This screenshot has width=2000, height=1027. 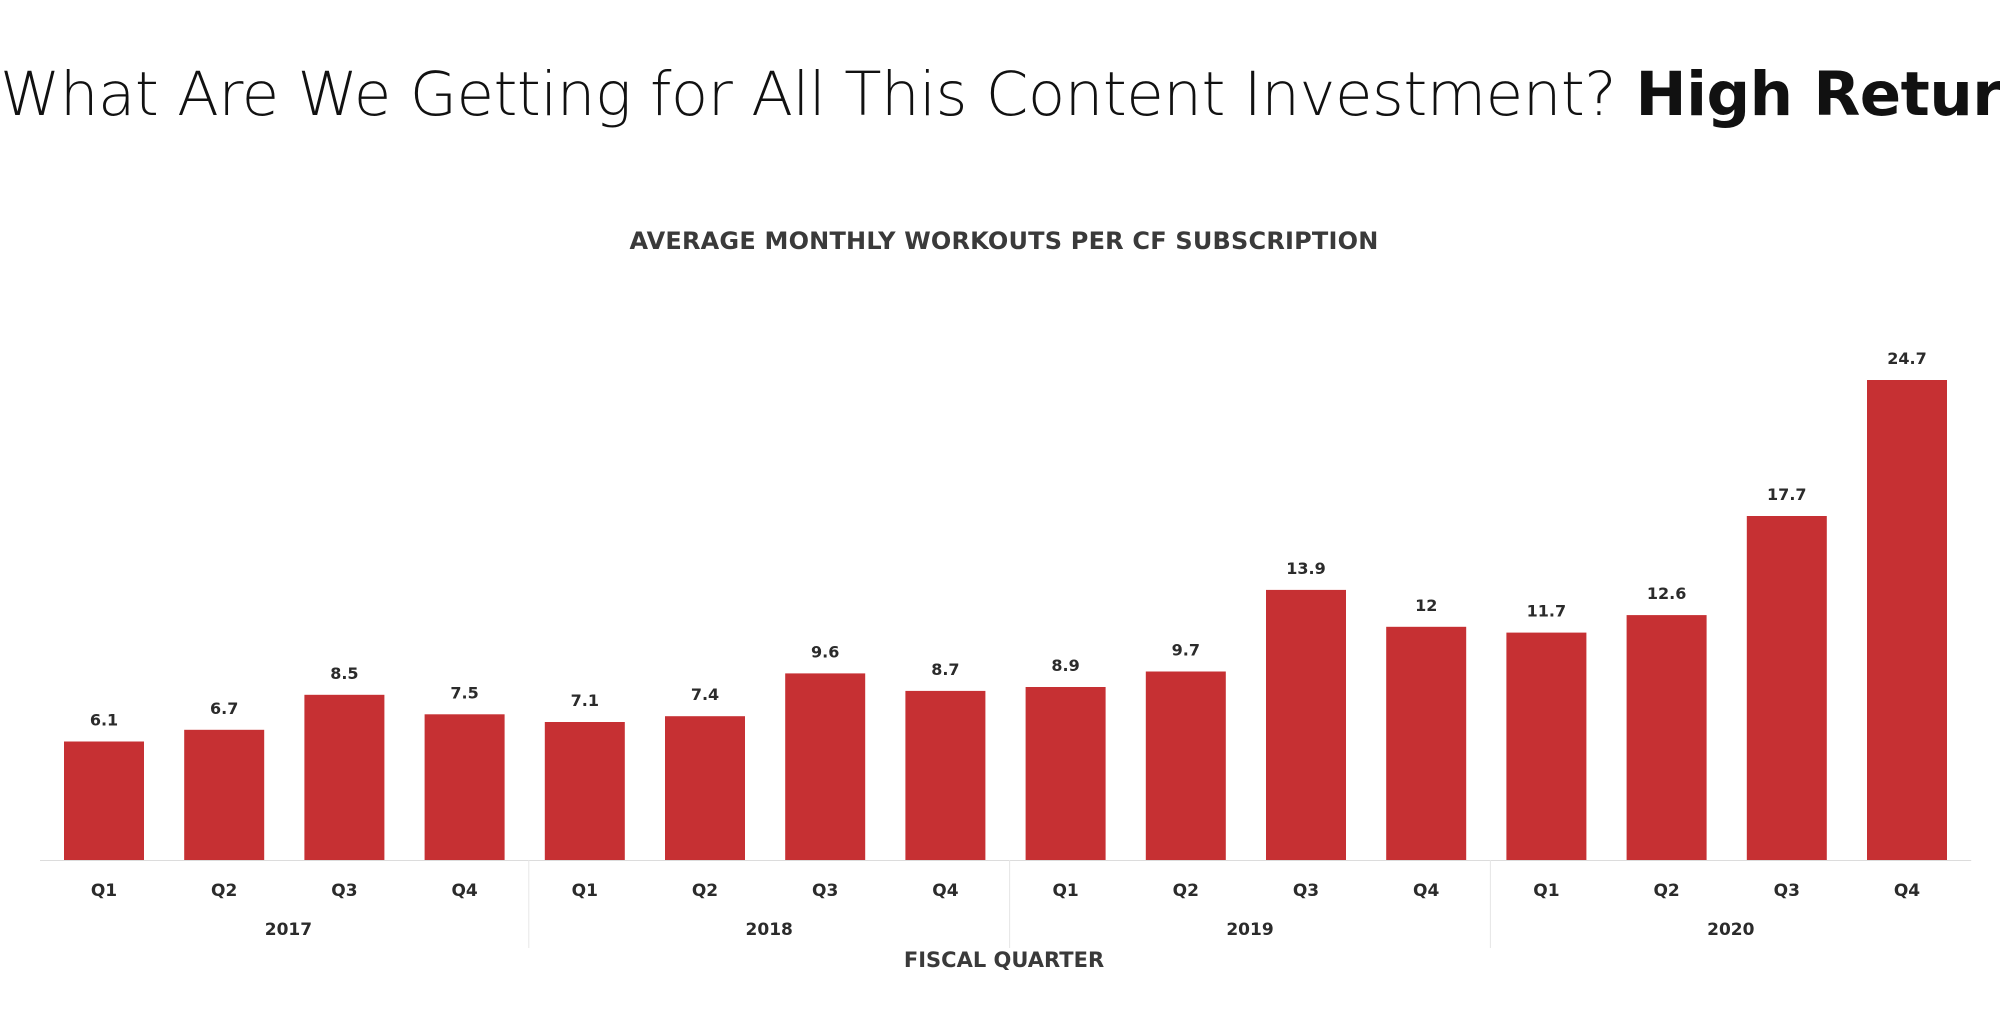 I want to click on bar-2017-q3, so click(x=344, y=777).